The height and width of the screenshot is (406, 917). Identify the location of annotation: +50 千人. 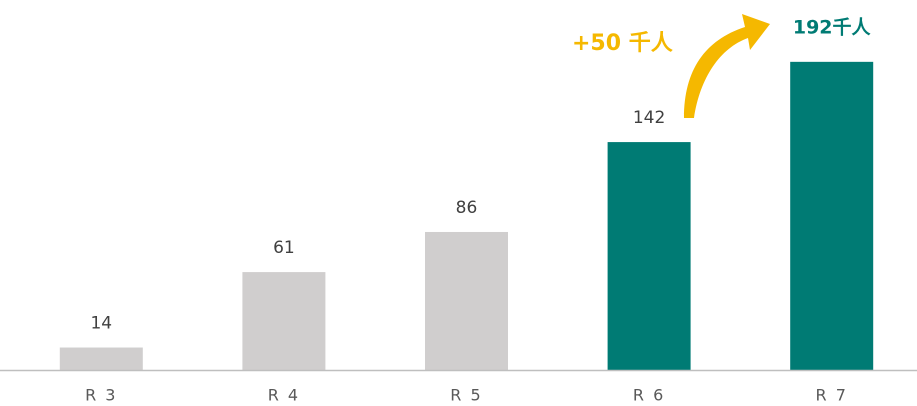
(622, 43).